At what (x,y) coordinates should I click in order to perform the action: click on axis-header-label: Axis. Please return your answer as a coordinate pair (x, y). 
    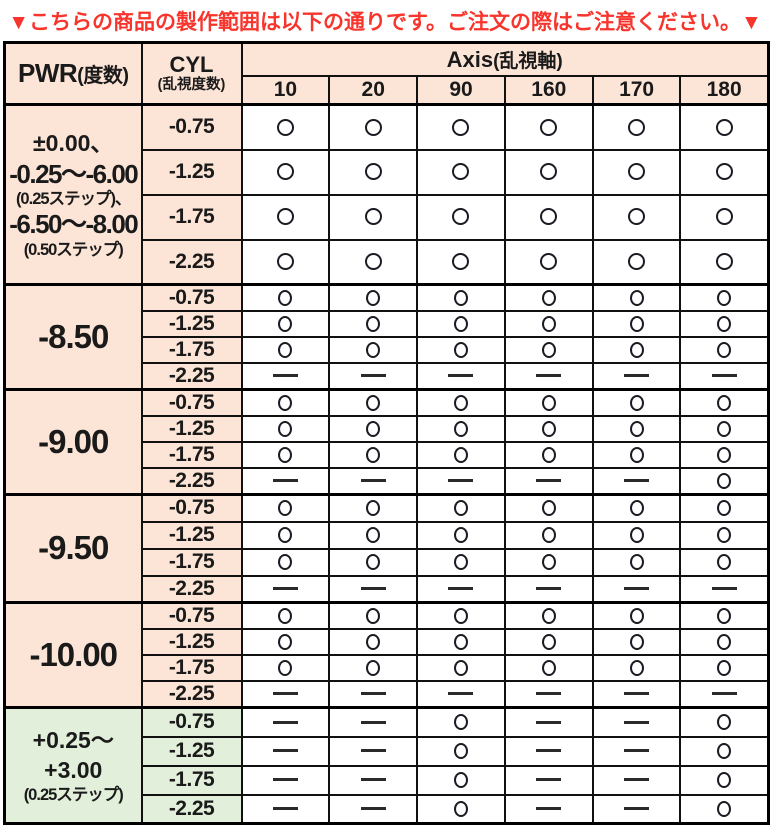
    Looking at the image, I should click on (470, 59).